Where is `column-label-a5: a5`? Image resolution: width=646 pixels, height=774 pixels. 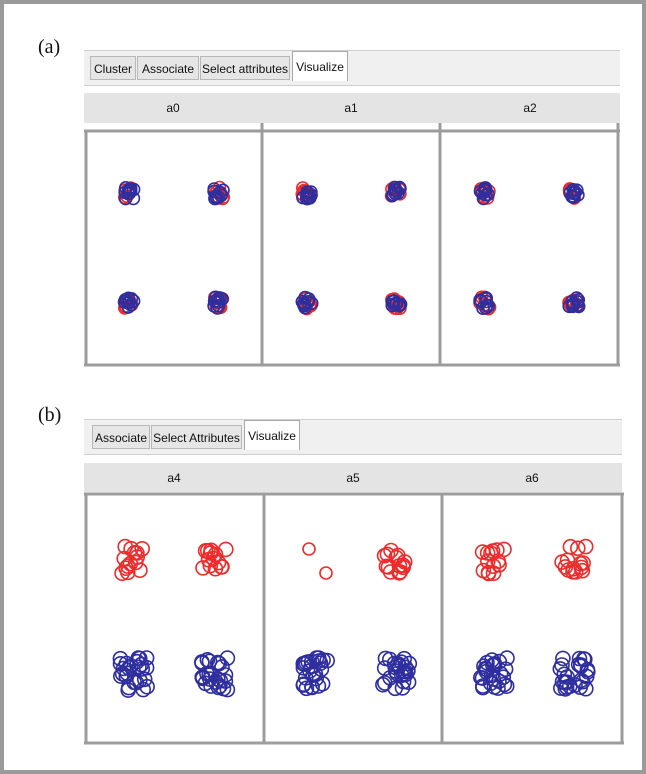 column-label-a5: a5 is located at coordinates (353, 478).